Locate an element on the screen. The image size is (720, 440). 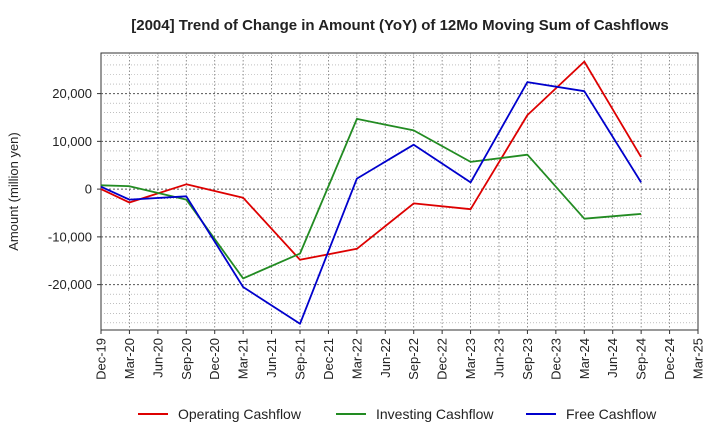
x-tick-label: Sep-24 is located at coordinates (641, 359).